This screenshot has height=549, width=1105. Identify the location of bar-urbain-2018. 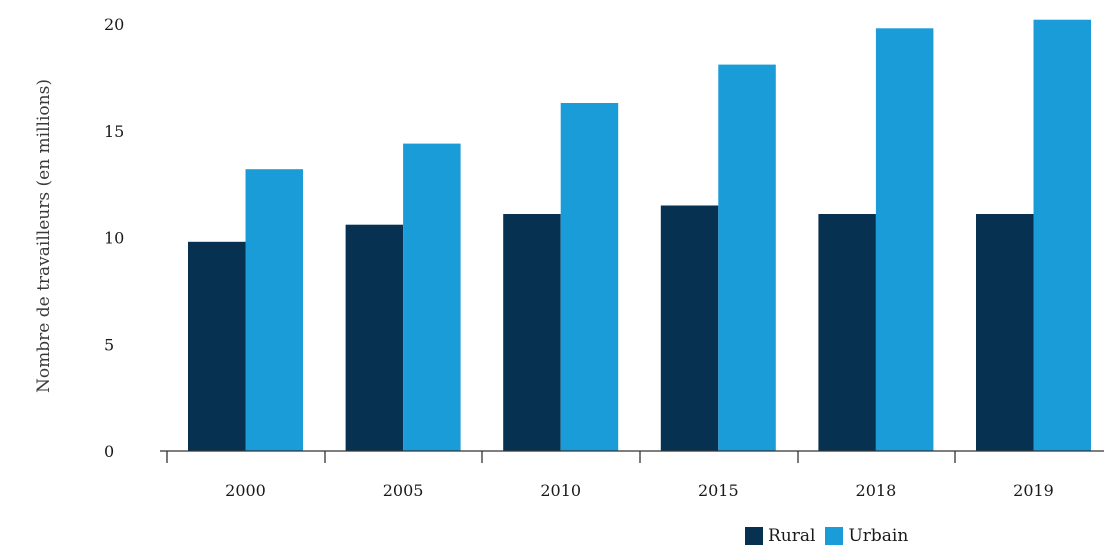
(904, 240).